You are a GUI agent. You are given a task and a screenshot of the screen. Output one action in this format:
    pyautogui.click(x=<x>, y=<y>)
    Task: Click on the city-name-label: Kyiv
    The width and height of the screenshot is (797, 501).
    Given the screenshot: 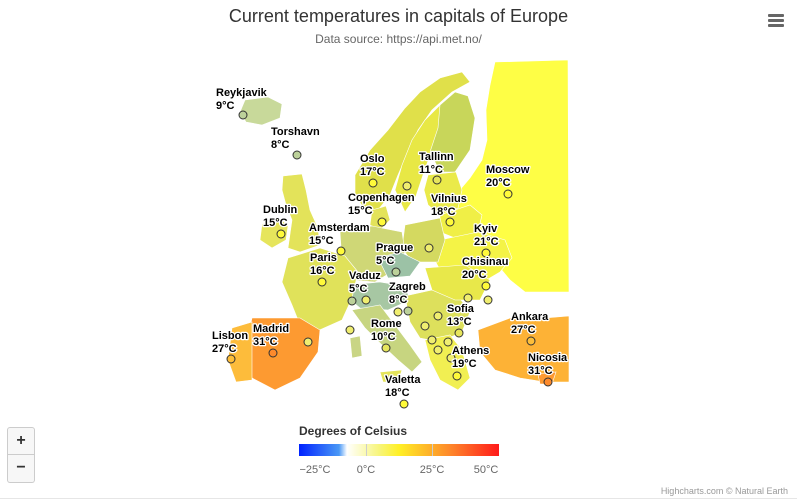 What is the action you would take?
    pyautogui.click(x=486, y=229)
    